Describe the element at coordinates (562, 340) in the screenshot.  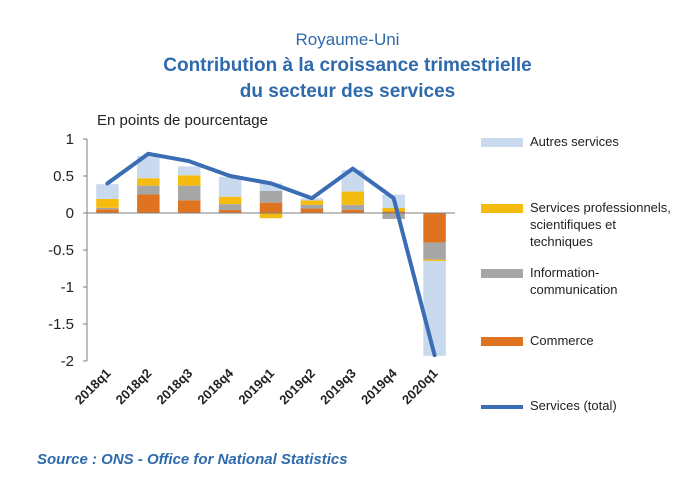
I see `legend-label: Commerce` at that location.